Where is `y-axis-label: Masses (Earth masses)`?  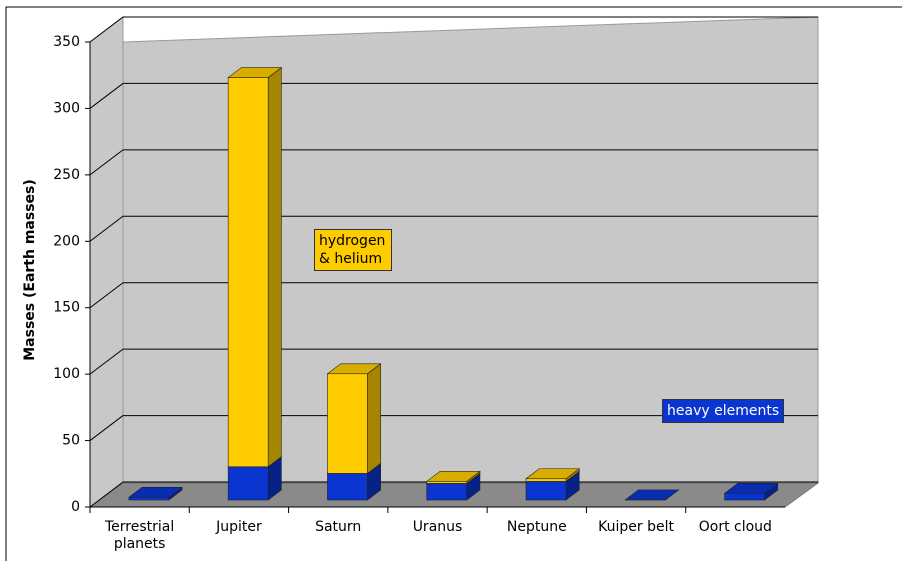 y-axis-label: Masses (Earth masses) is located at coordinates (30, 270).